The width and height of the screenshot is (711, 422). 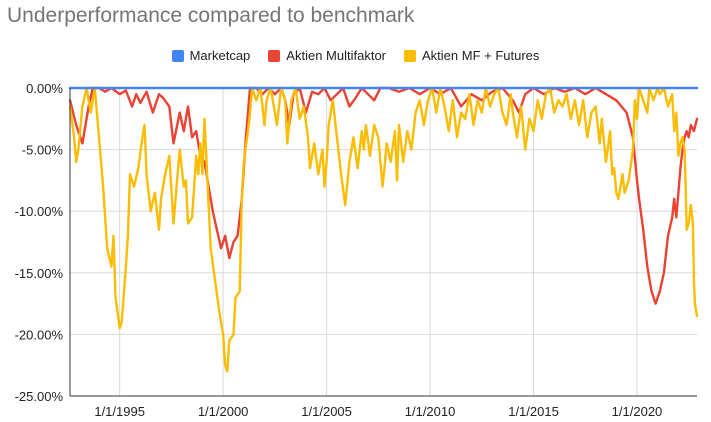 What do you see at coordinates (119, 411) in the screenshot?
I see `x-tick-label: 1/1/1995` at bounding box center [119, 411].